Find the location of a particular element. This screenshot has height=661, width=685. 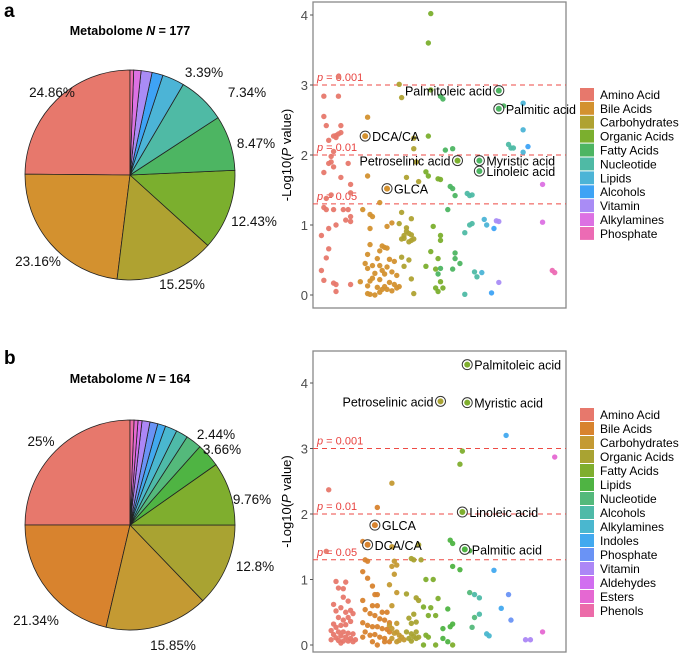

pie-slice-carbohydrates is located at coordinates (162, 227).